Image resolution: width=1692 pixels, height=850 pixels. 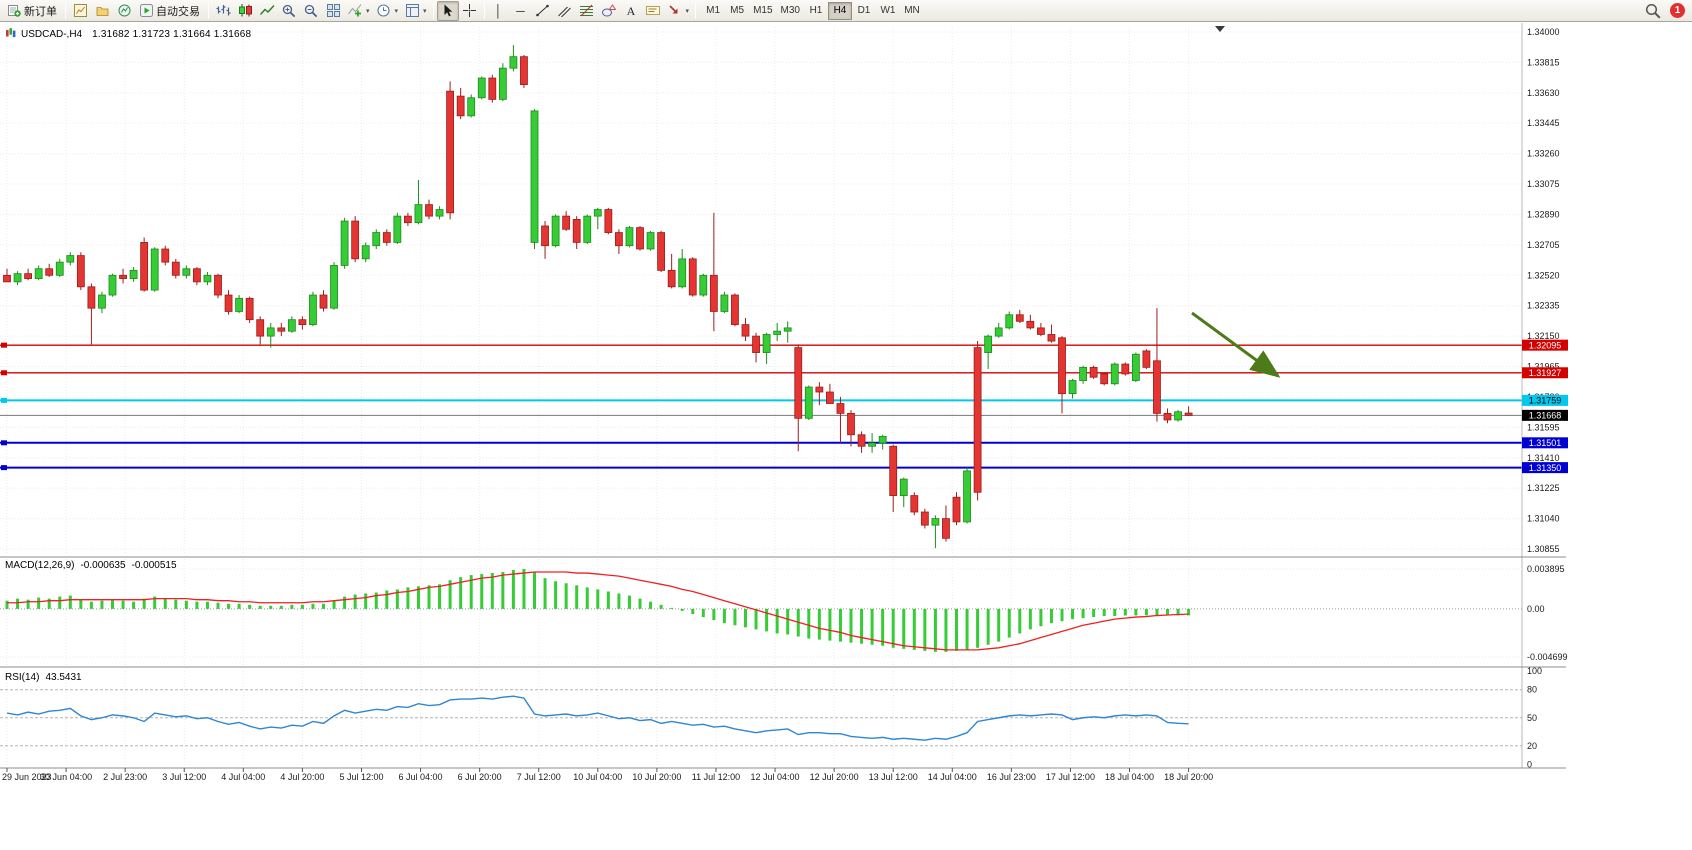 I want to click on indicators-button: ▾, so click(x=358, y=11).